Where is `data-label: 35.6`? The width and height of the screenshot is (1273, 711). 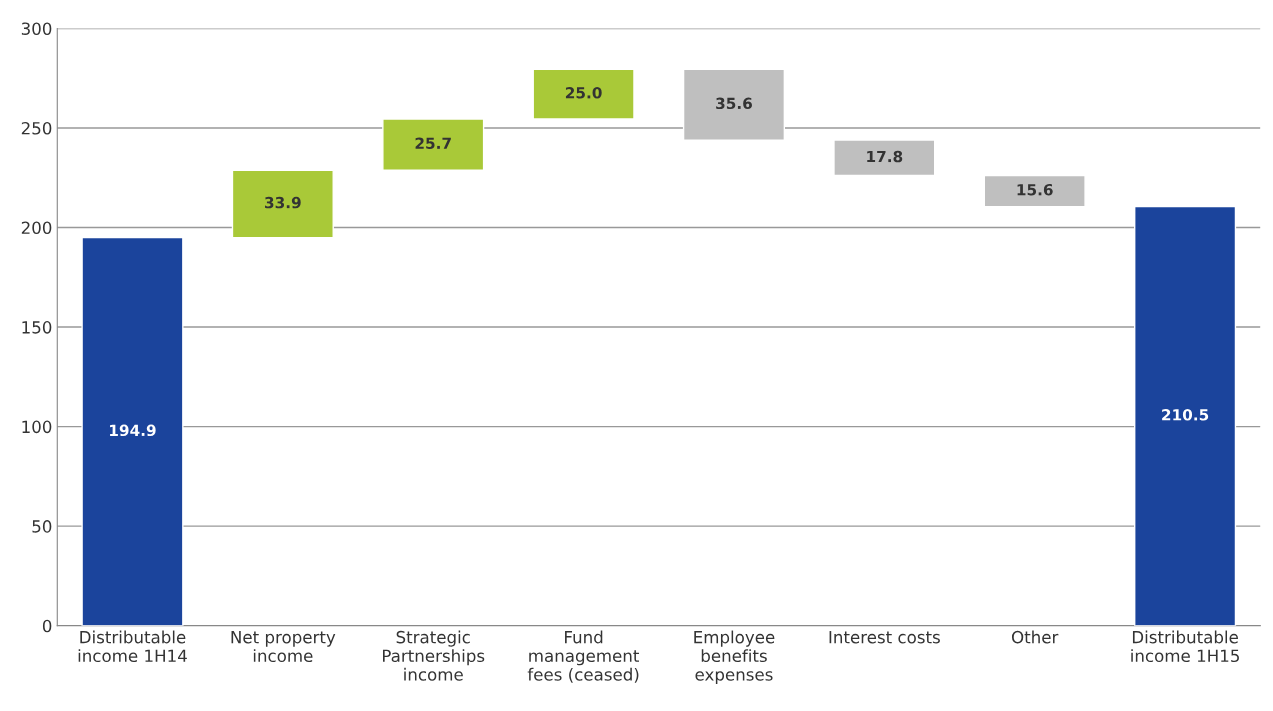
data-label: 35.6 is located at coordinates (734, 103).